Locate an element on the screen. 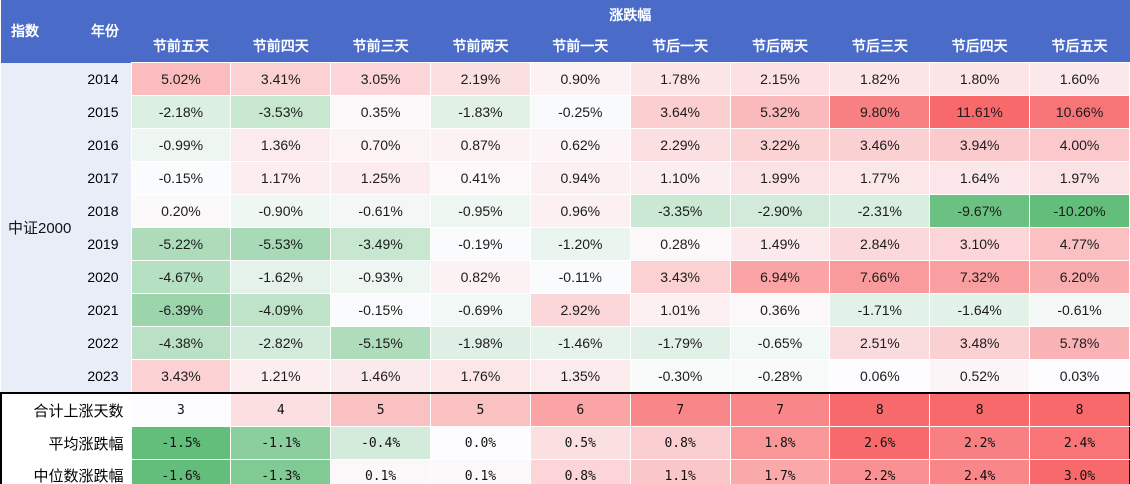  summary-value-cell: 3.0% is located at coordinates (1079, 471).